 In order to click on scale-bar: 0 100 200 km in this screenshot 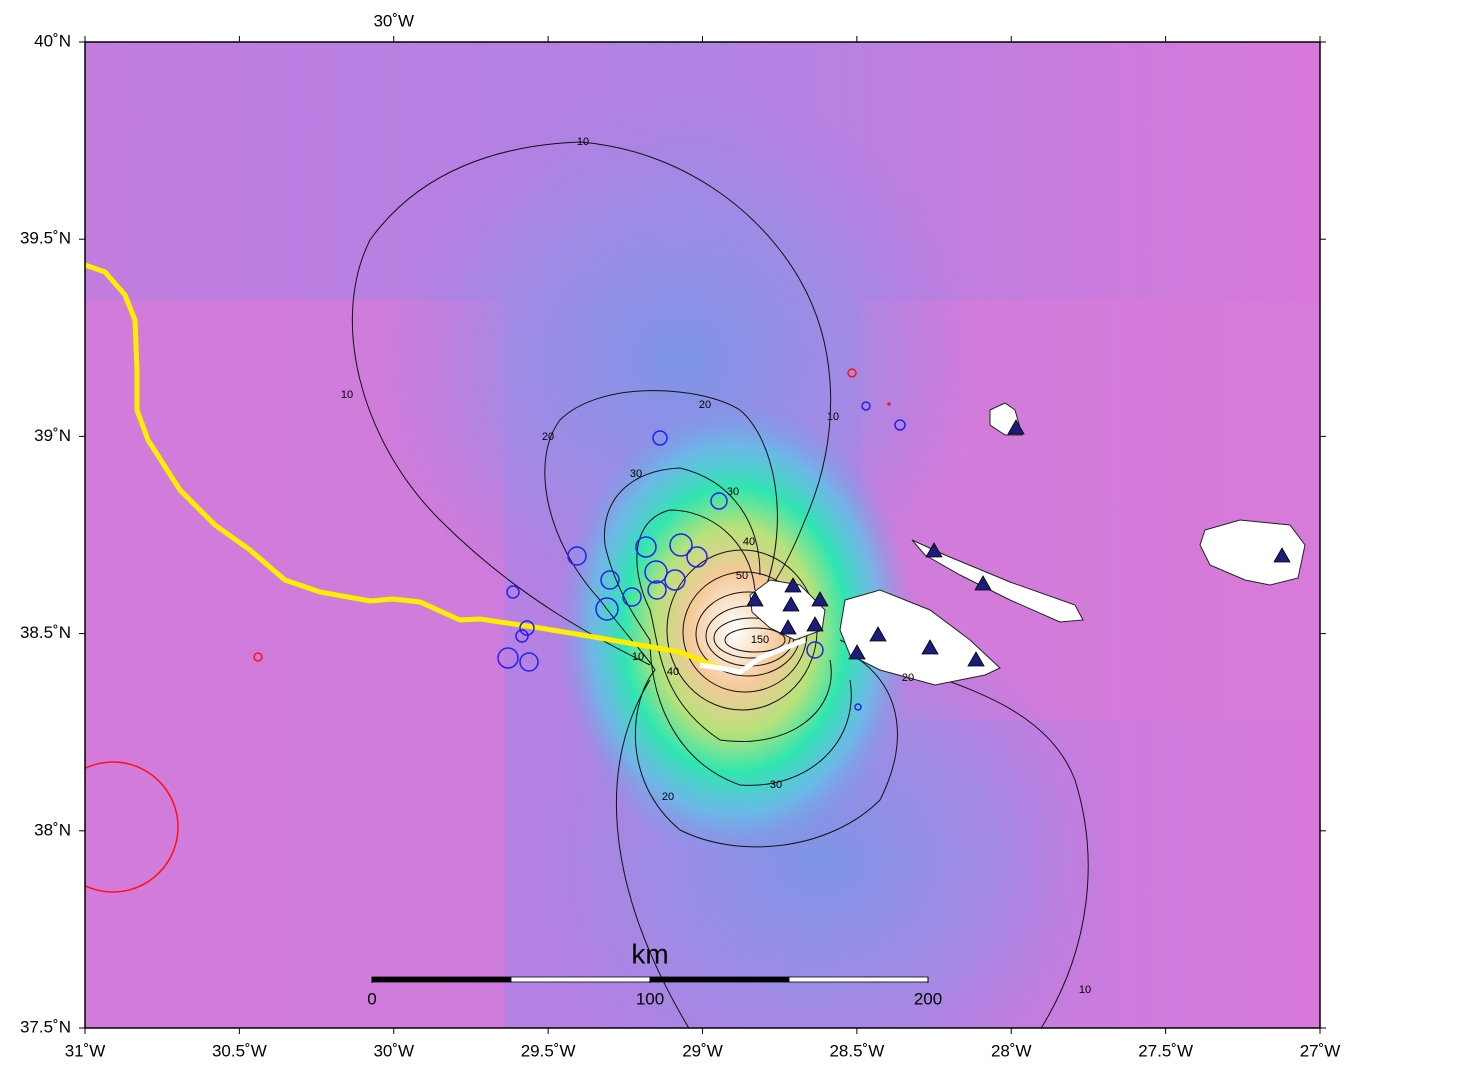, I will do `click(654, 973)`.